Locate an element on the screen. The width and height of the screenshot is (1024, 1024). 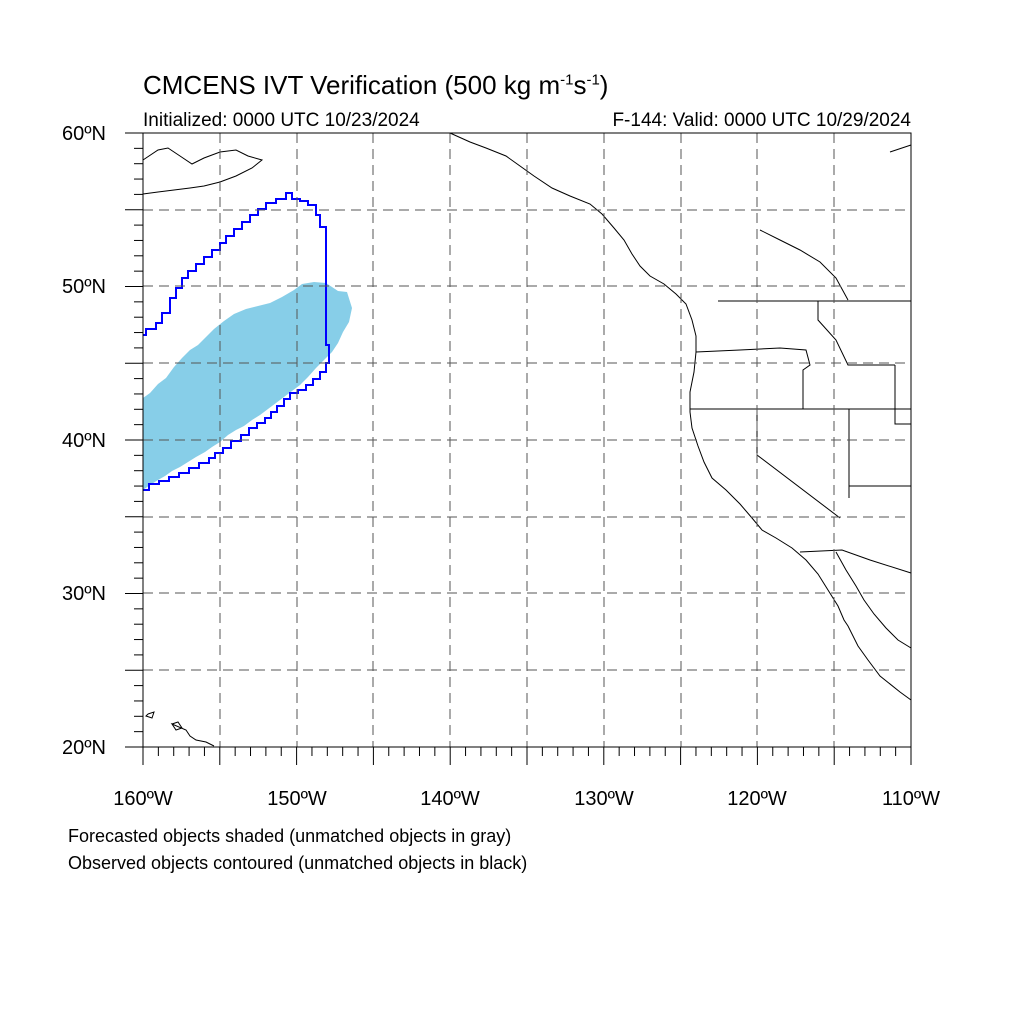
lat-label-50n: 50ºN is located at coordinates (84, 287).